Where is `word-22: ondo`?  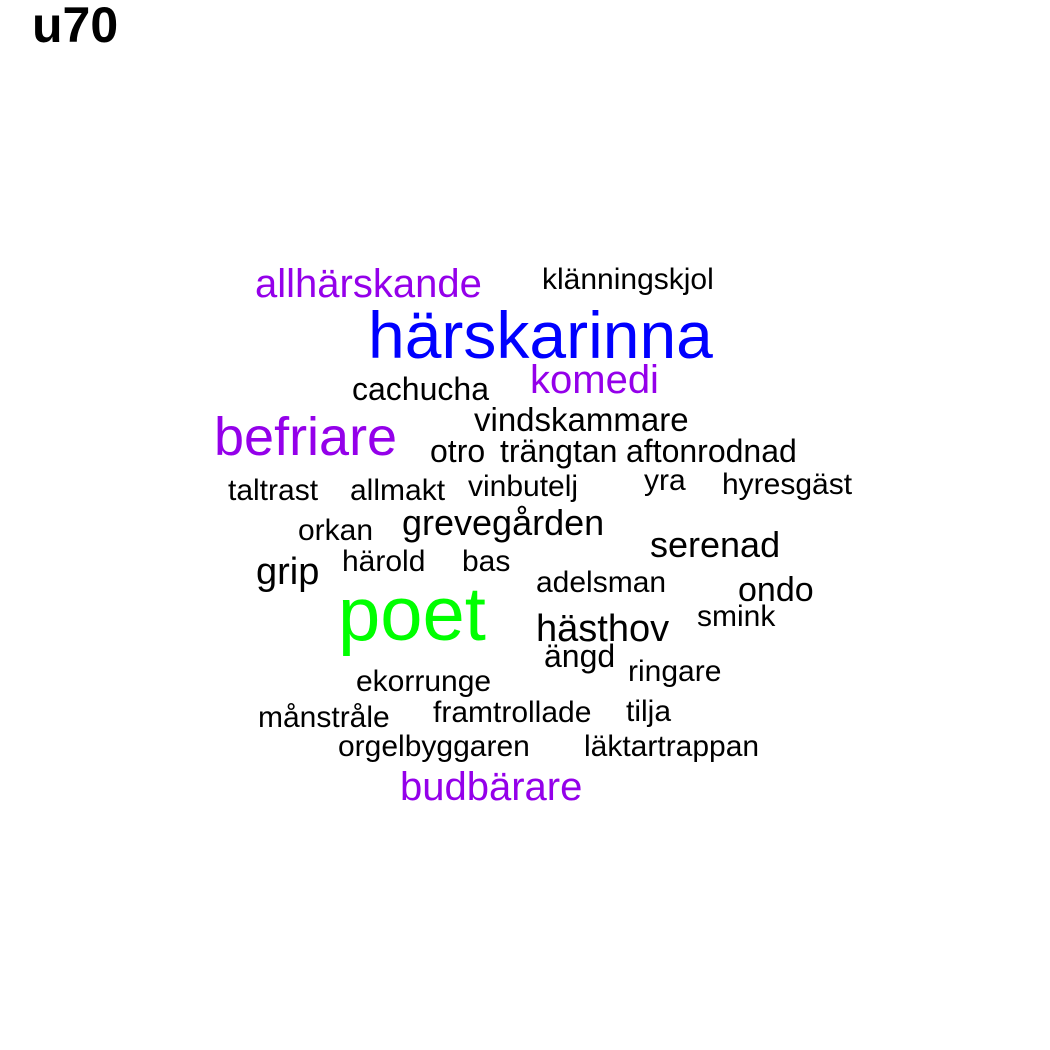 word-22: ondo is located at coordinates (776, 590).